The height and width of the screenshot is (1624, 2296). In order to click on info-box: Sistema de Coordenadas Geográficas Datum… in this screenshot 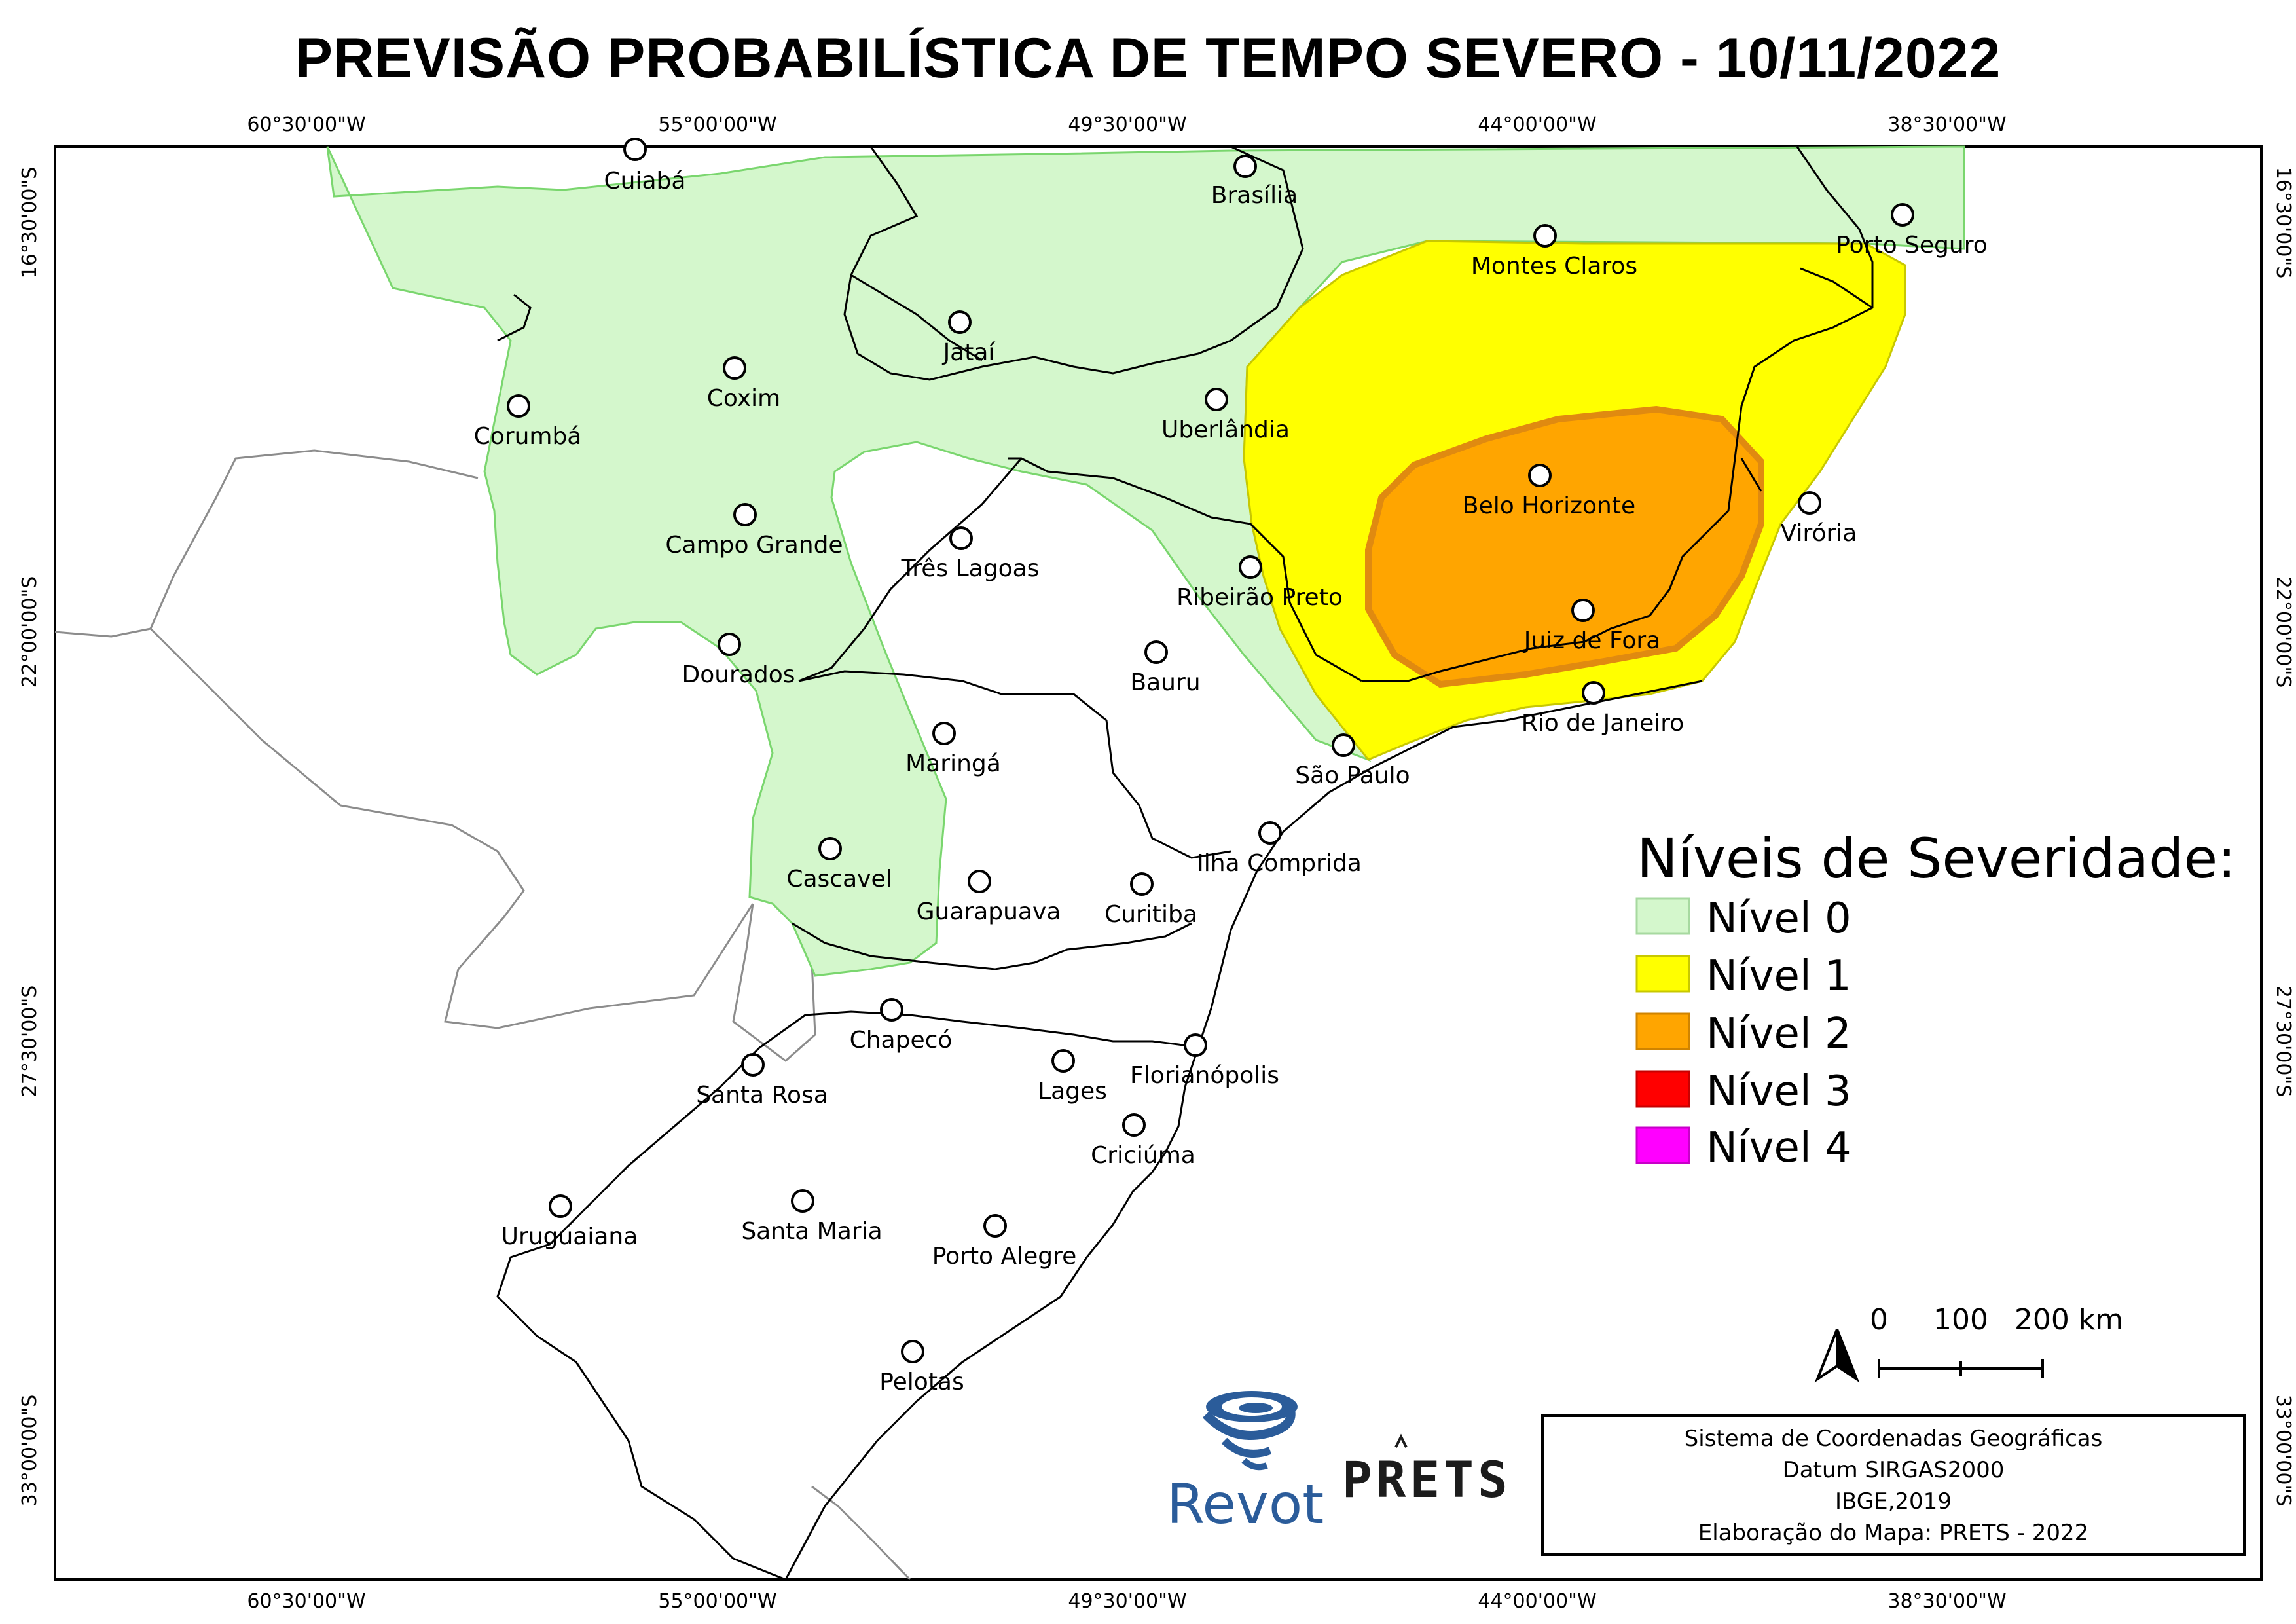, I will do `click(1893, 1485)`.